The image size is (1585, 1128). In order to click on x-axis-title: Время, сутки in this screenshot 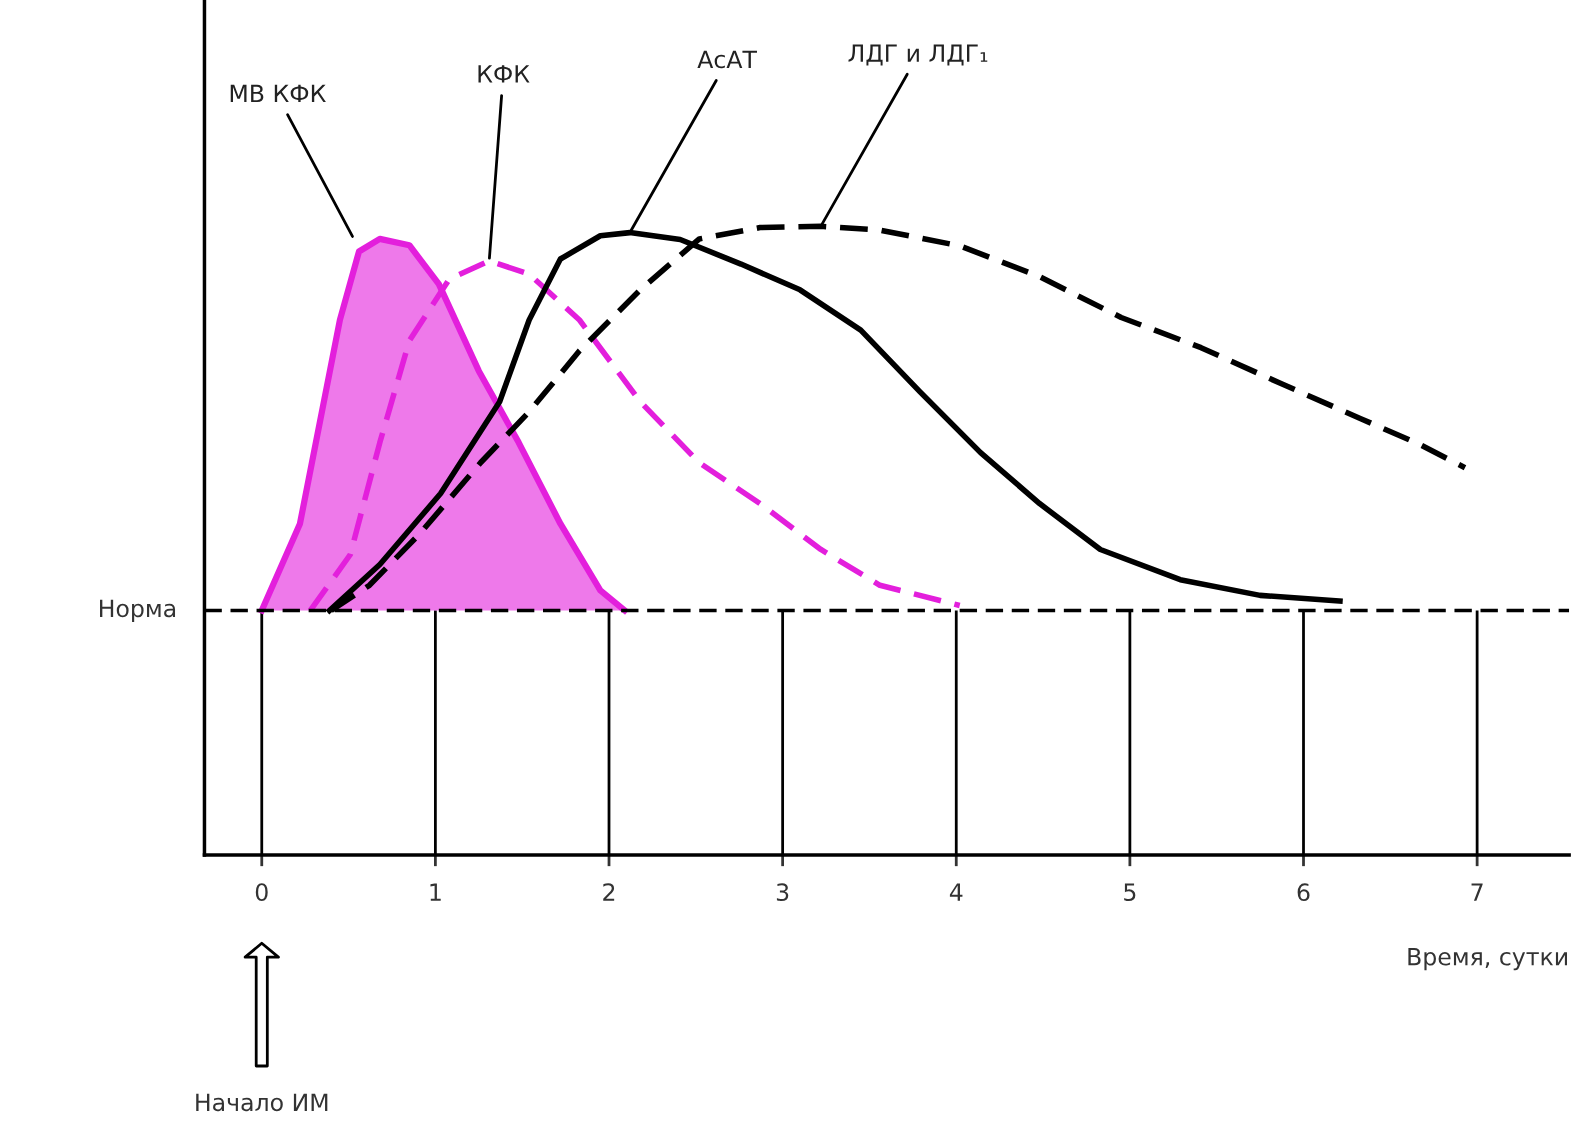, I will do `click(1487, 959)`.